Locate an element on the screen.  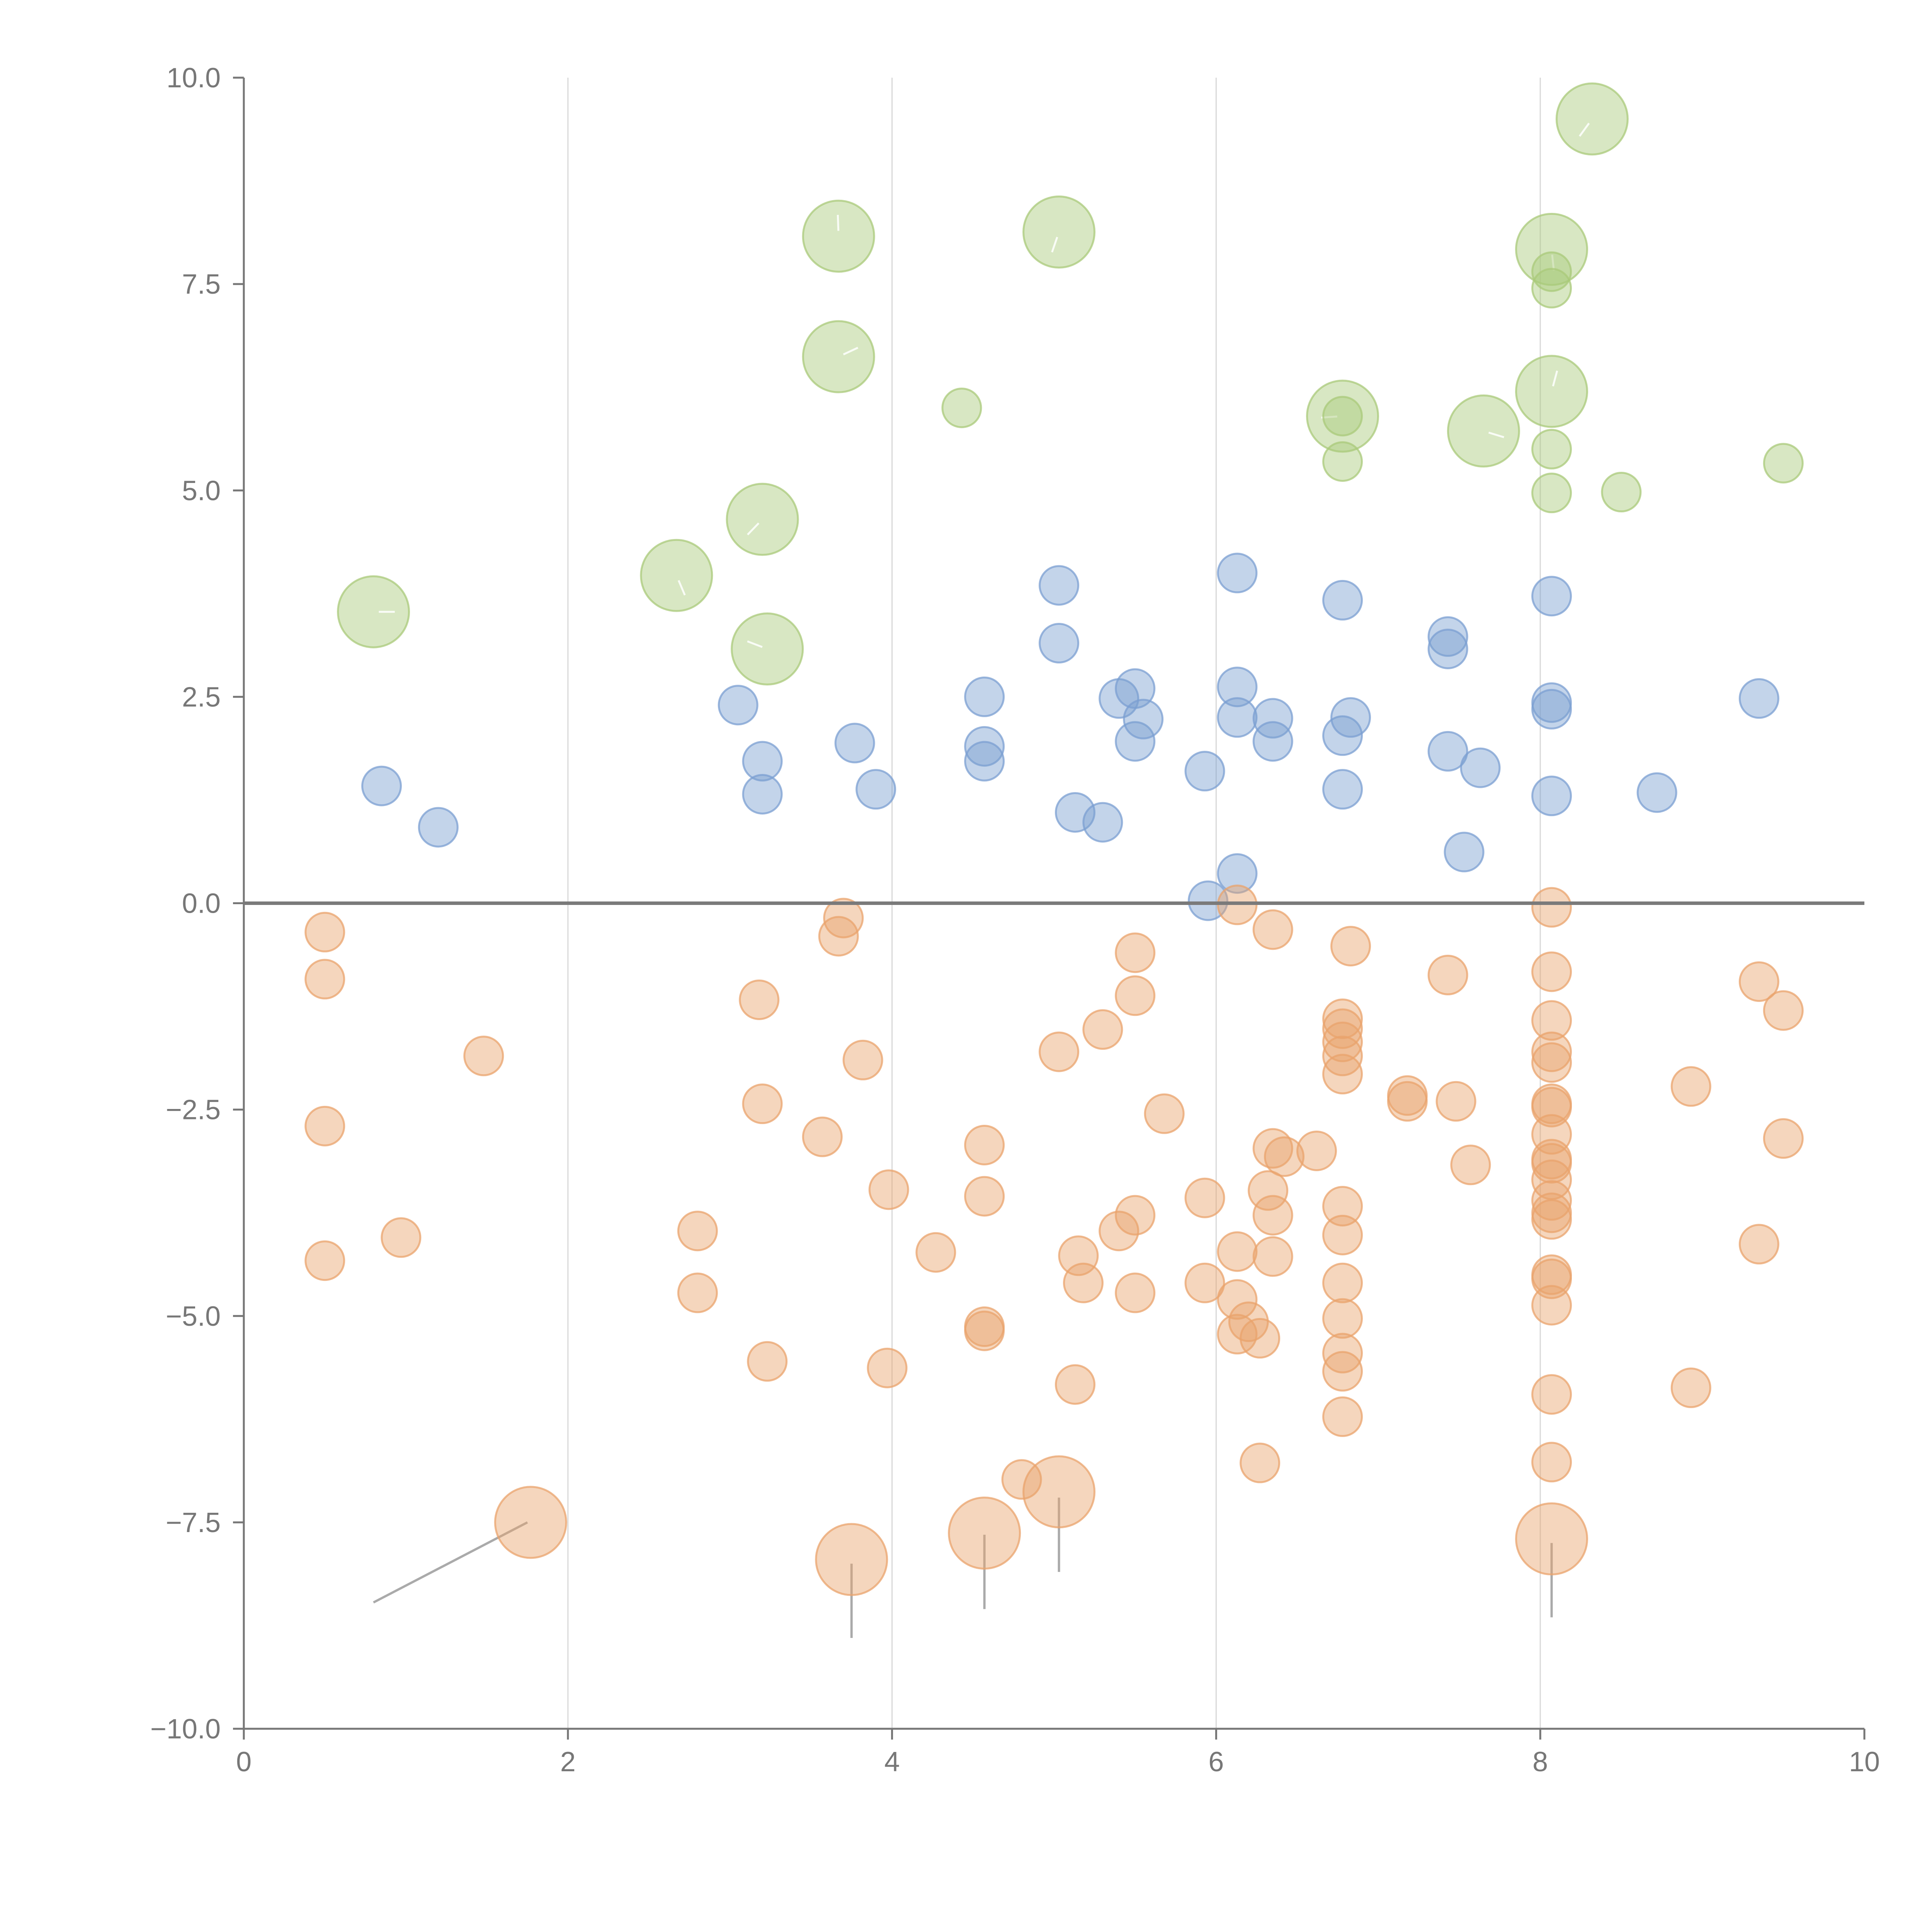
y-tick-label-0: −10.0 is located at coordinates (185, 1729).